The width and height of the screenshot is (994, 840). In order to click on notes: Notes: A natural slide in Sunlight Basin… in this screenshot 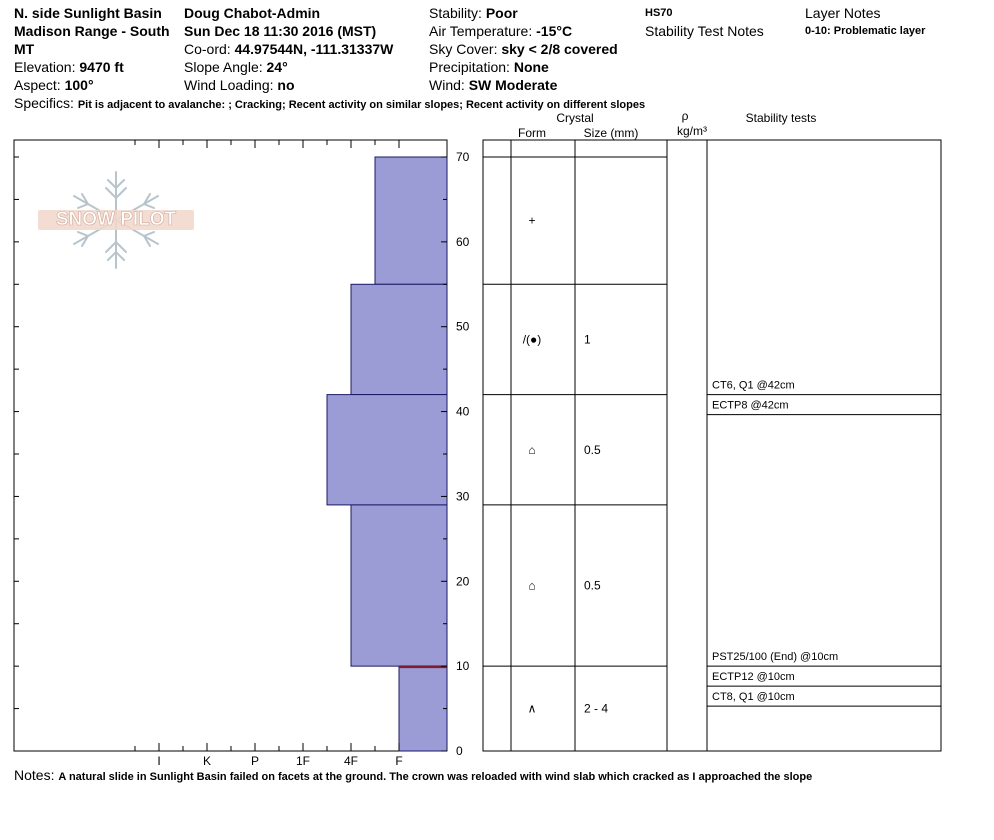, I will do `click(413, 776)`.